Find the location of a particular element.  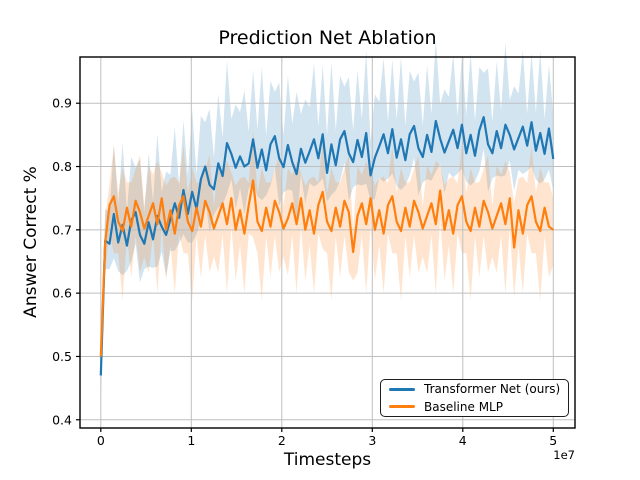

y-tick-label: 0.8 is located at coordinates (62, 166).